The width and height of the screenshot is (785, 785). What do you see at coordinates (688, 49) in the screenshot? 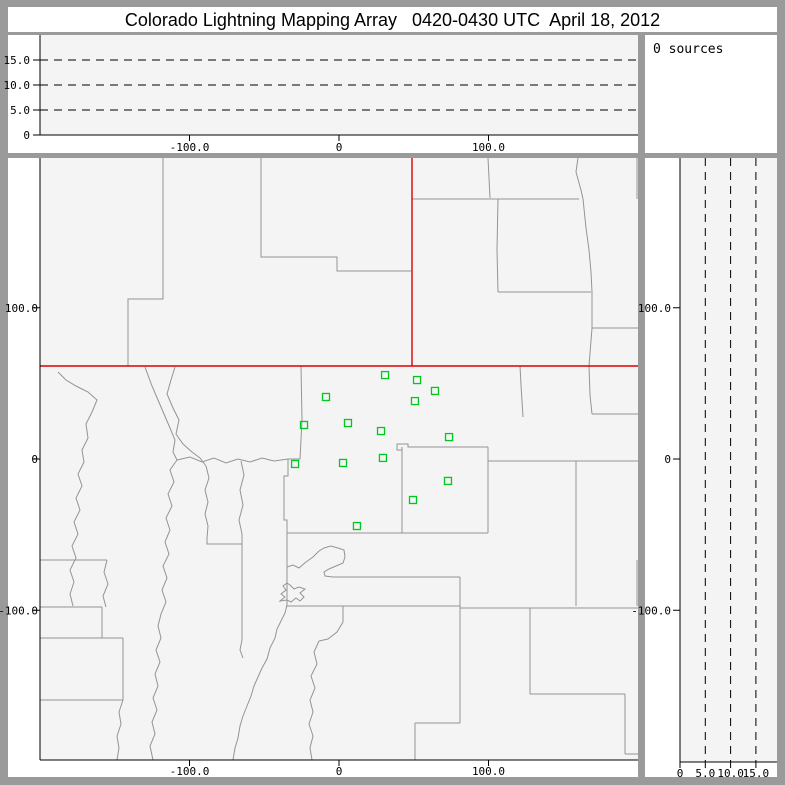
I see `sources-count-label: 0 sources` at bounding box center [688, 49].